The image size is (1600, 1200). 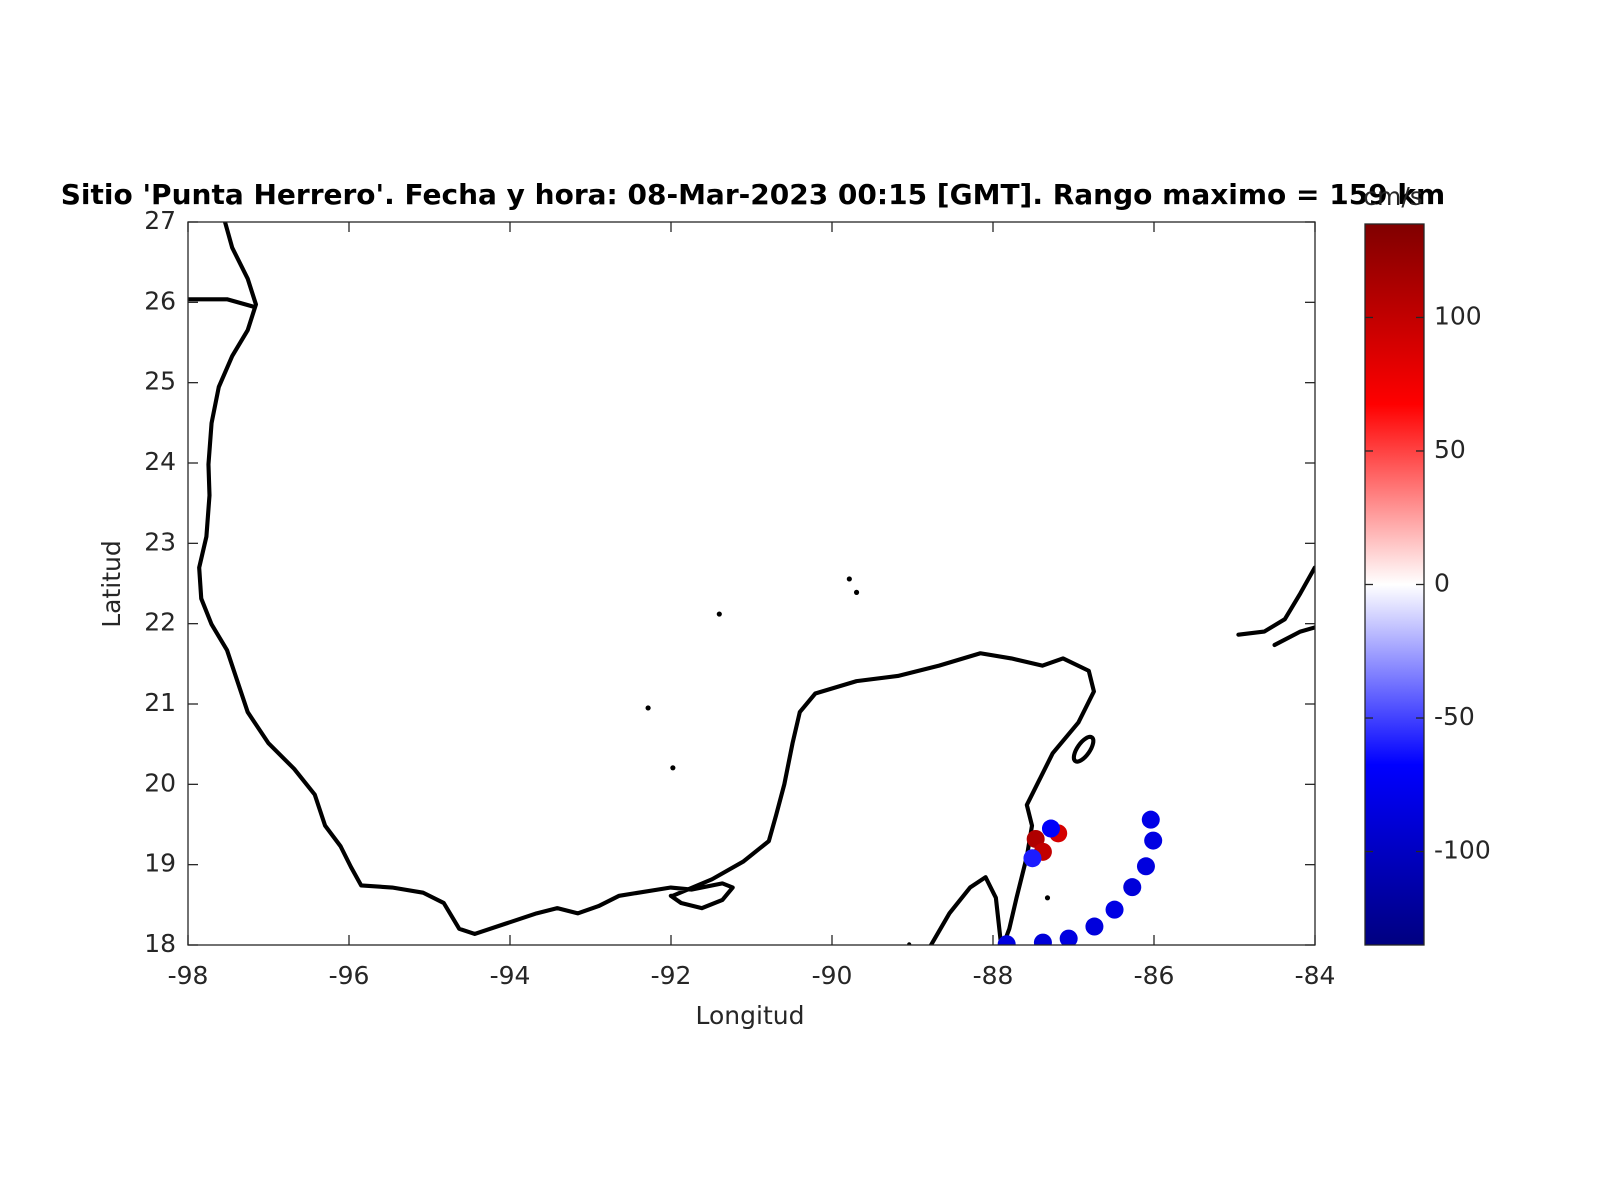 What do you see at coordinates (349, 975) in the screenshot?
I see `x-tick-label: -96` at bounding box center [349, 975].